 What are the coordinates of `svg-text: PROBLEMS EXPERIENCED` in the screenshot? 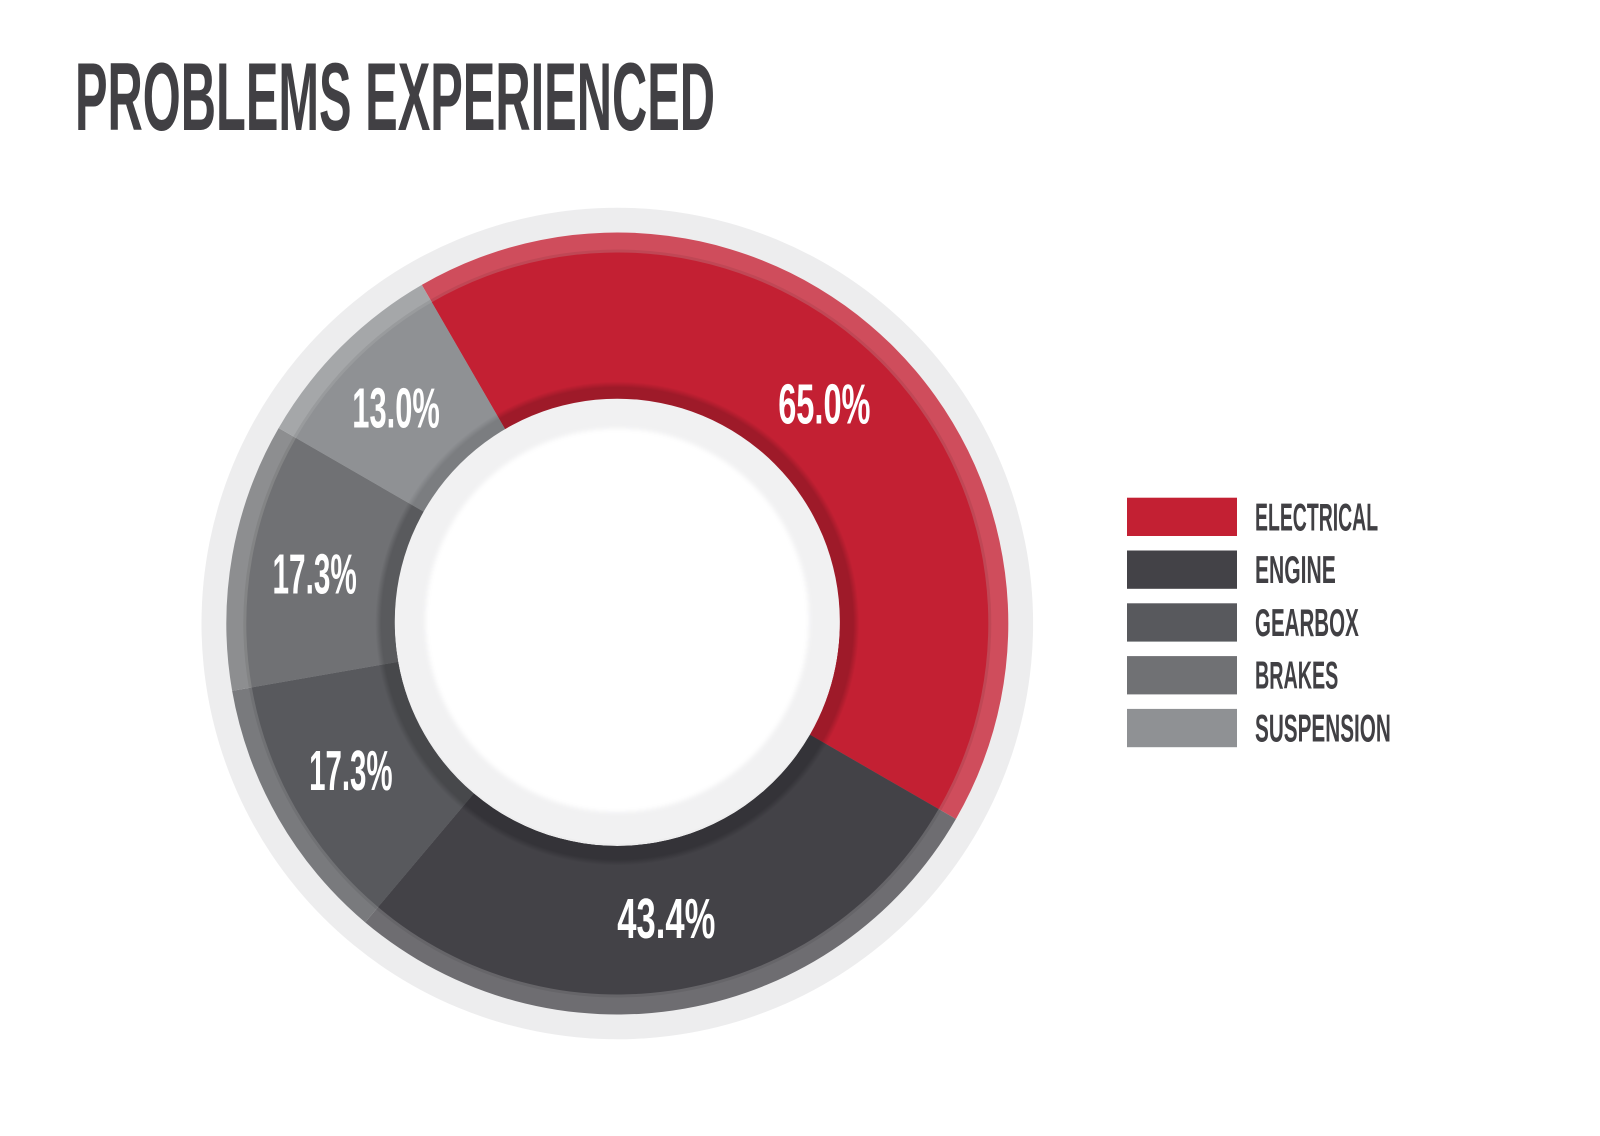 It's located at (395, 97).